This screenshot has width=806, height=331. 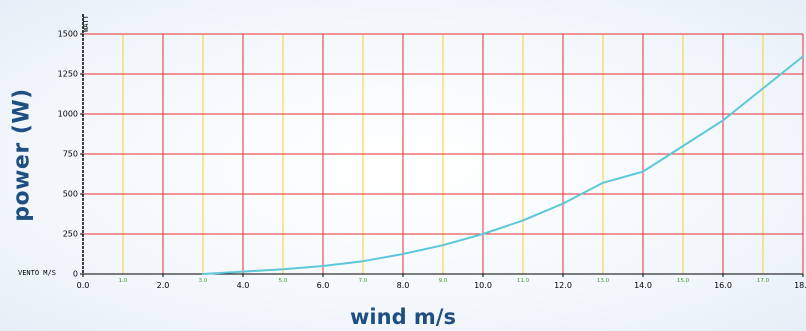 I want to click on x-minor-tick-label: 13.0, so click(x=603, y=281).